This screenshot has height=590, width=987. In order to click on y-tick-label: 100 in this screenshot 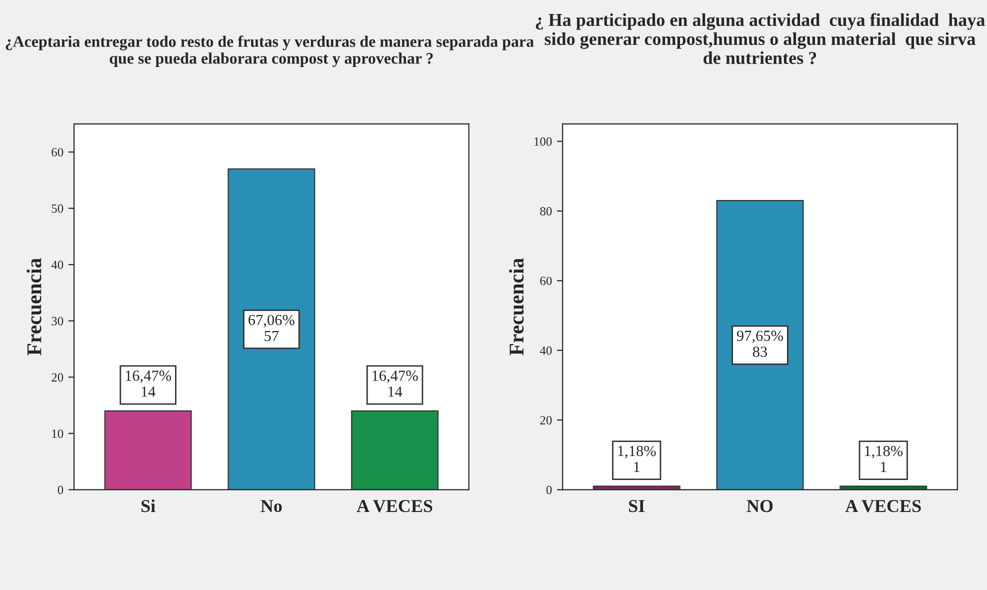, I will do `click(543, 141)`.